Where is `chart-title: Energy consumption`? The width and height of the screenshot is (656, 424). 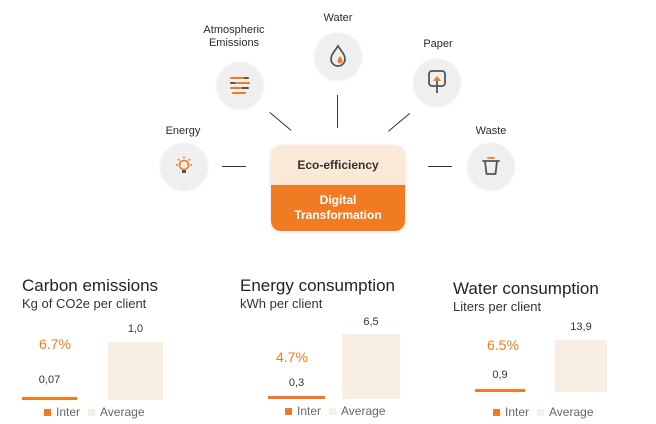
chart-title: Energy consumption is located at coordinates (317, 285).